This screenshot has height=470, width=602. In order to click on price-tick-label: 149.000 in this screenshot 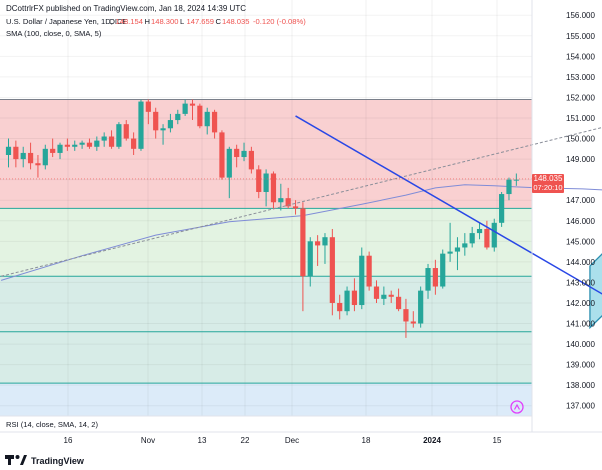, I will do `click(580, 159)`.